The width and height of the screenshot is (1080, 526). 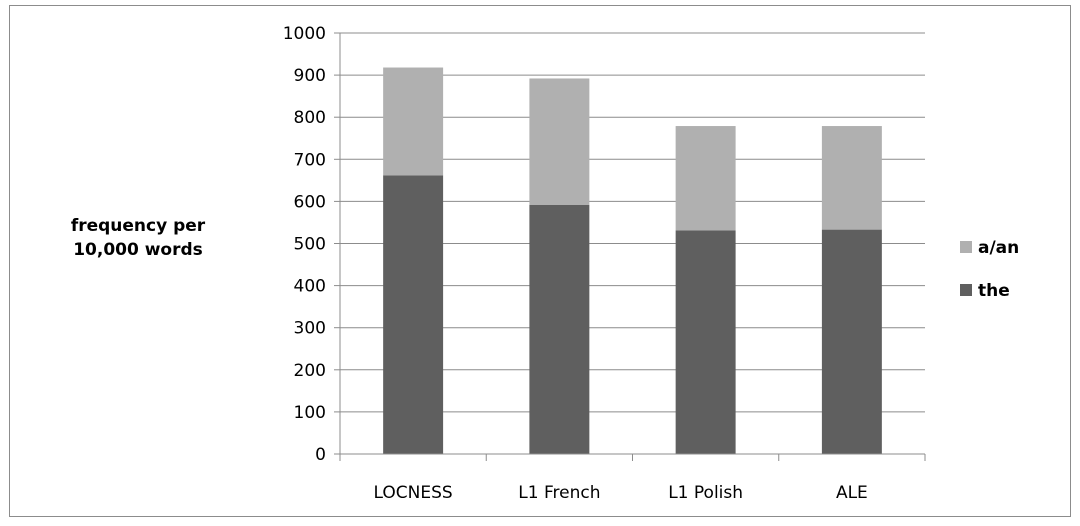 I want to click on y-tick-label: 600, so click(x=310, y=202).